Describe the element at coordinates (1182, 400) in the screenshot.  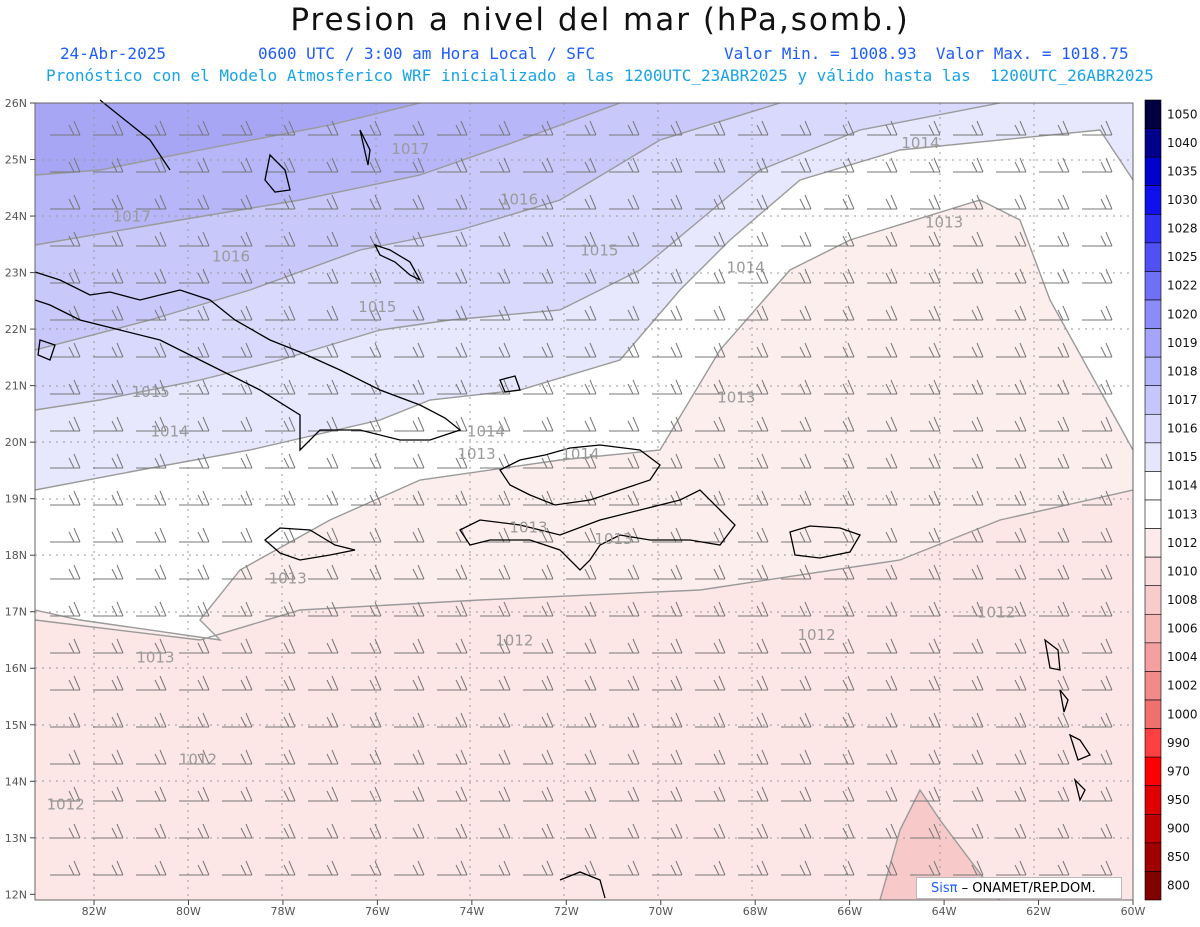
I see `colorbar-label: 1017` at that location.